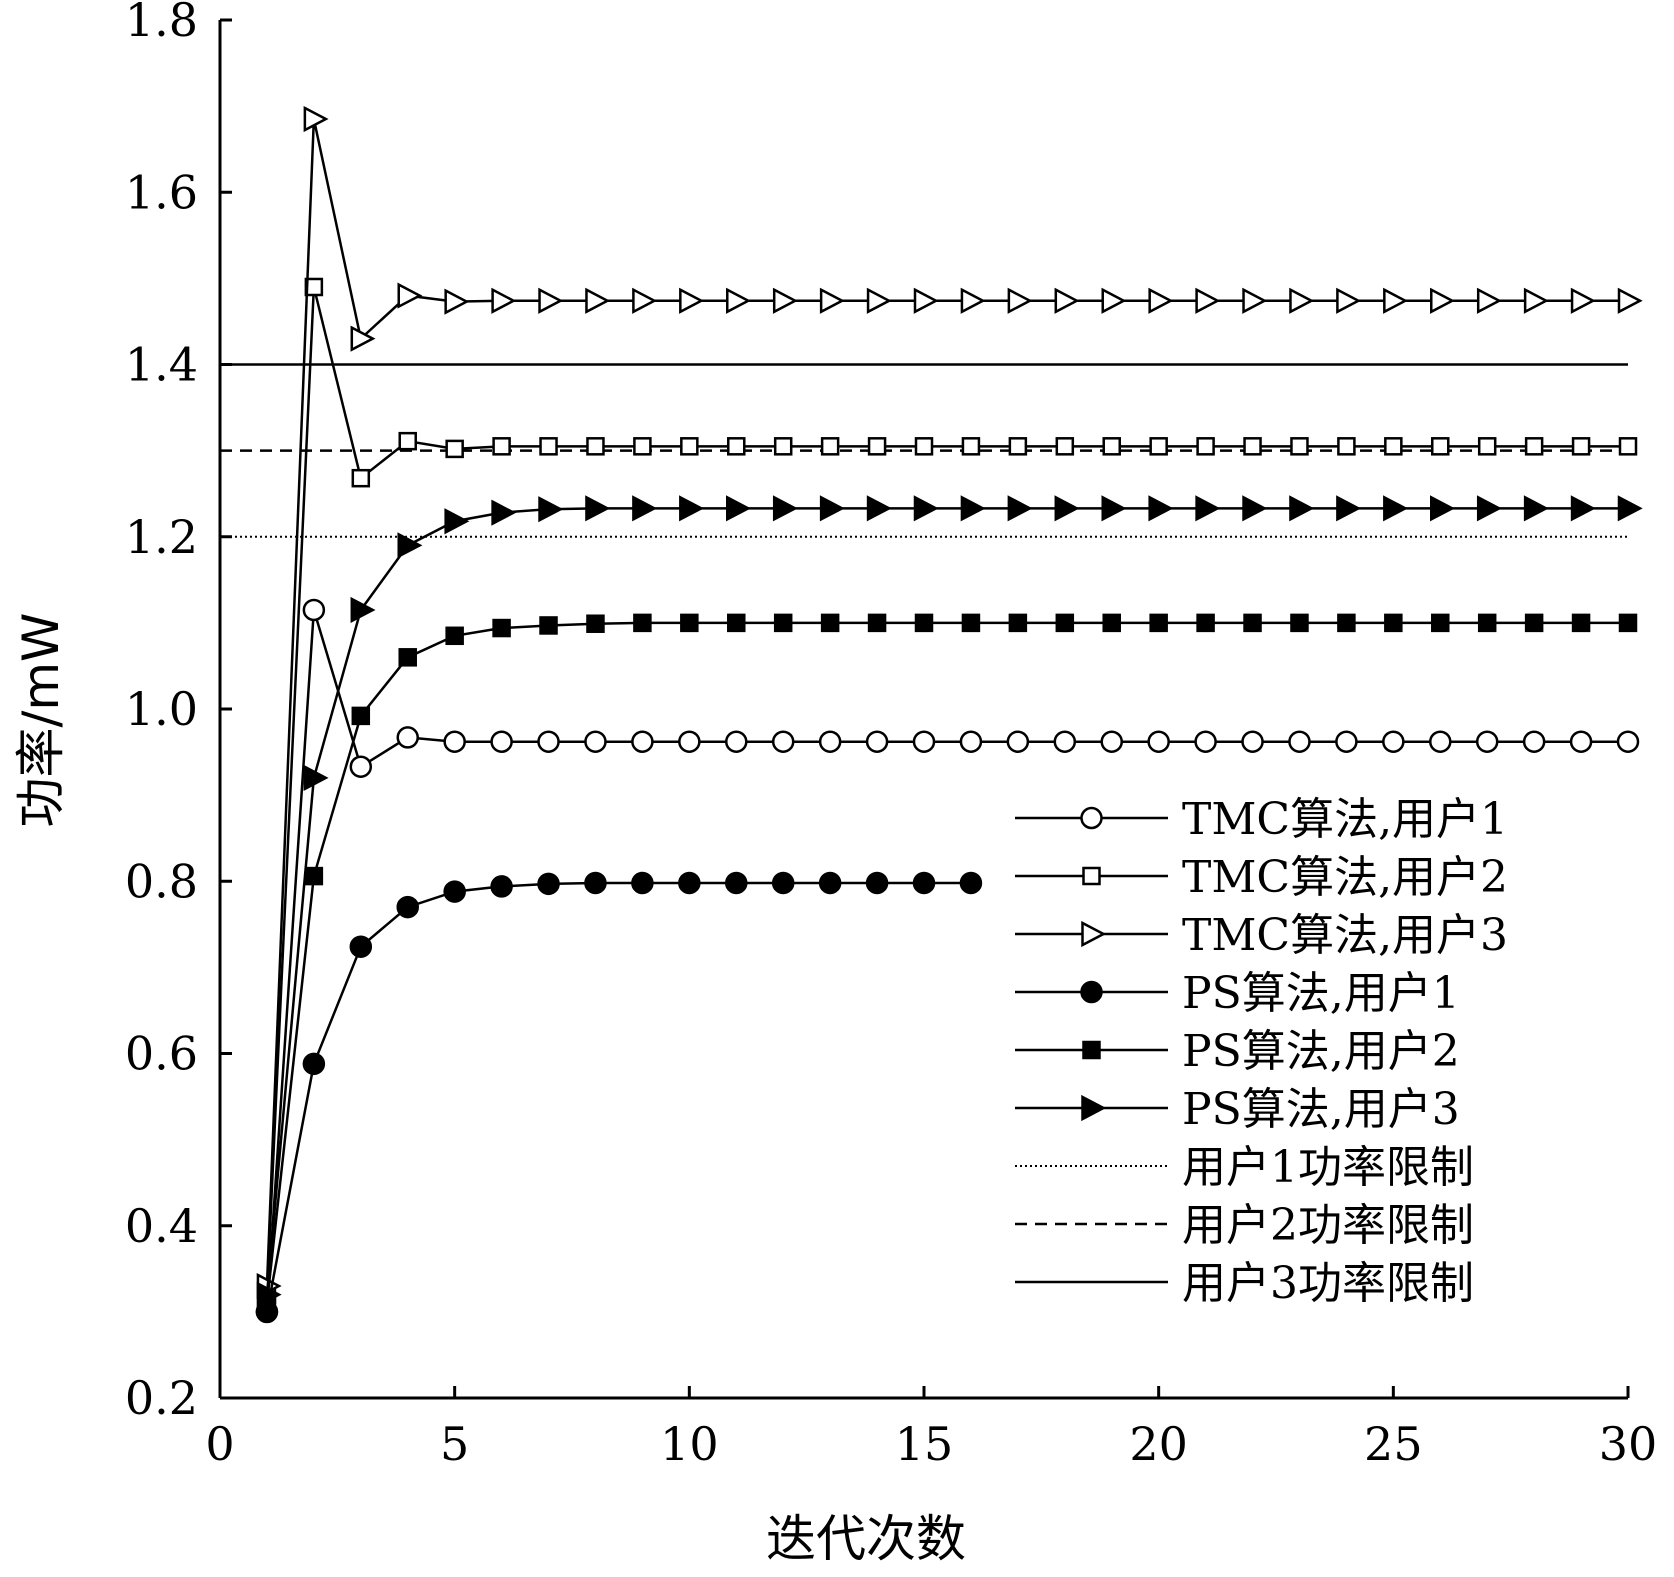 The height and width of the screenshot is (1577, 1674). What do you see at coordinates (1158, 1444) in the screenshot?
I see `x-tick-label: 20` at bounding box center [1158, 1444].